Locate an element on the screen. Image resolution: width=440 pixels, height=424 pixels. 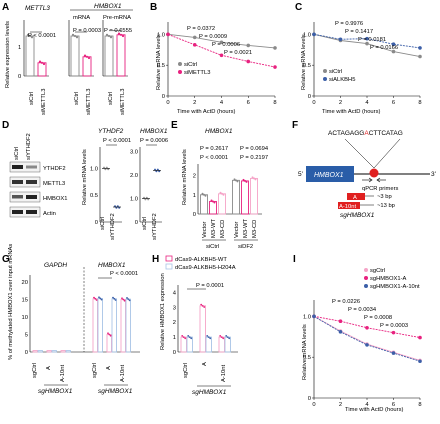
panel-e-ytick-2: 2 is located at coordinates (194, 177).